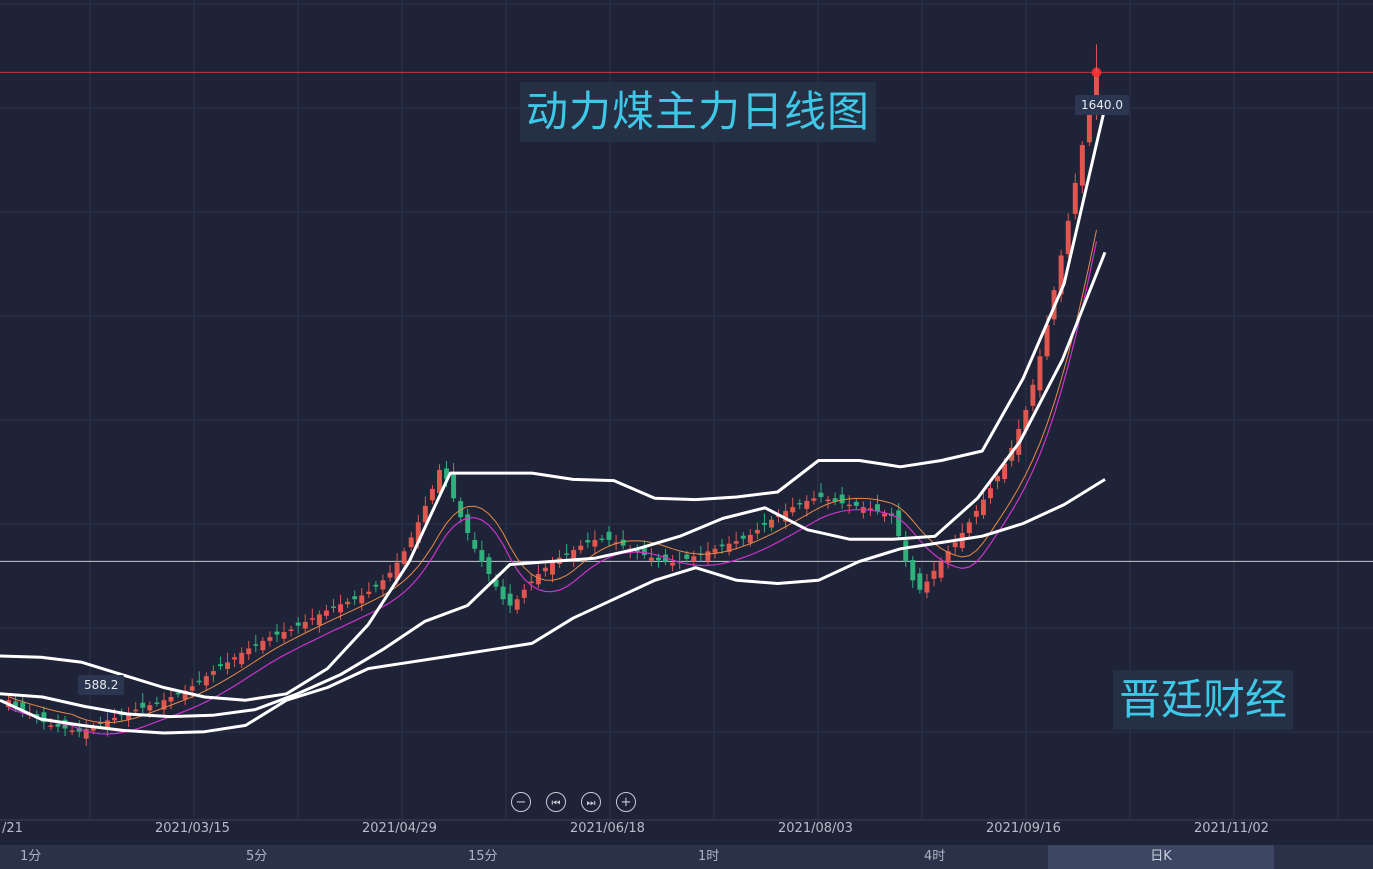 Image resolution: width=1373 pixels, height=869 pixels. I want to click on x-tick-label: 2021/04/29, so click(399, 828).